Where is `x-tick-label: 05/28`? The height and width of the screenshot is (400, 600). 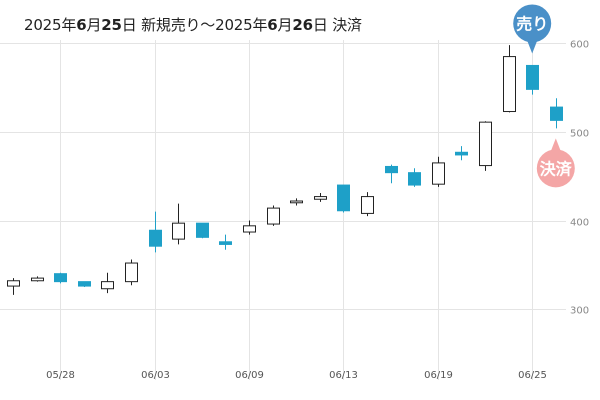 x-tick-label: 05/28 is located at coordinates (60, 375).